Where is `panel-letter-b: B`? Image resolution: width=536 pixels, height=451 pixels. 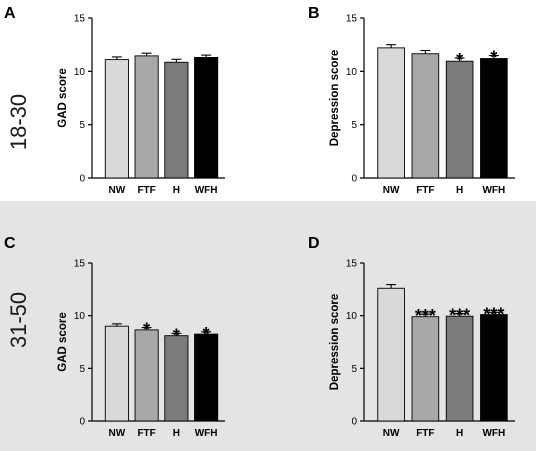
panel-letter-b: B is located at coordinates (314, 13).